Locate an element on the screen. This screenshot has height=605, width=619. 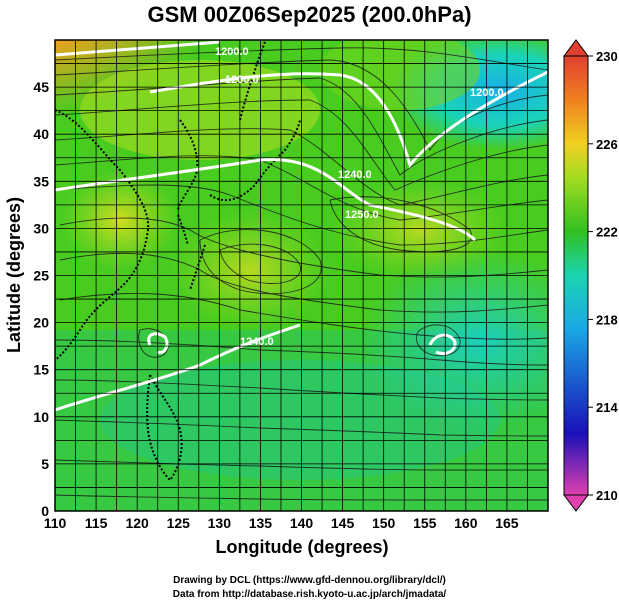
colorbar-tick-label: 214 is located at coordinates (607, 407).